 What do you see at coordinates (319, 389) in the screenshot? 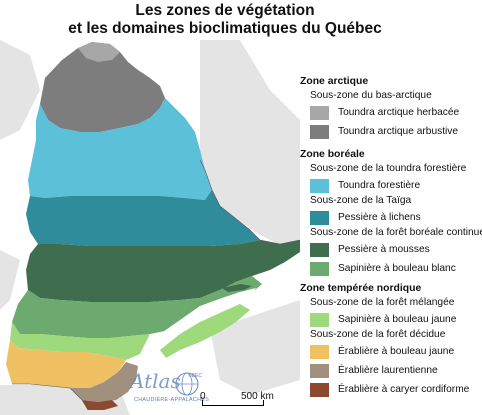
I see `swatch-maple-hickory` at bounding box center [319, 389].